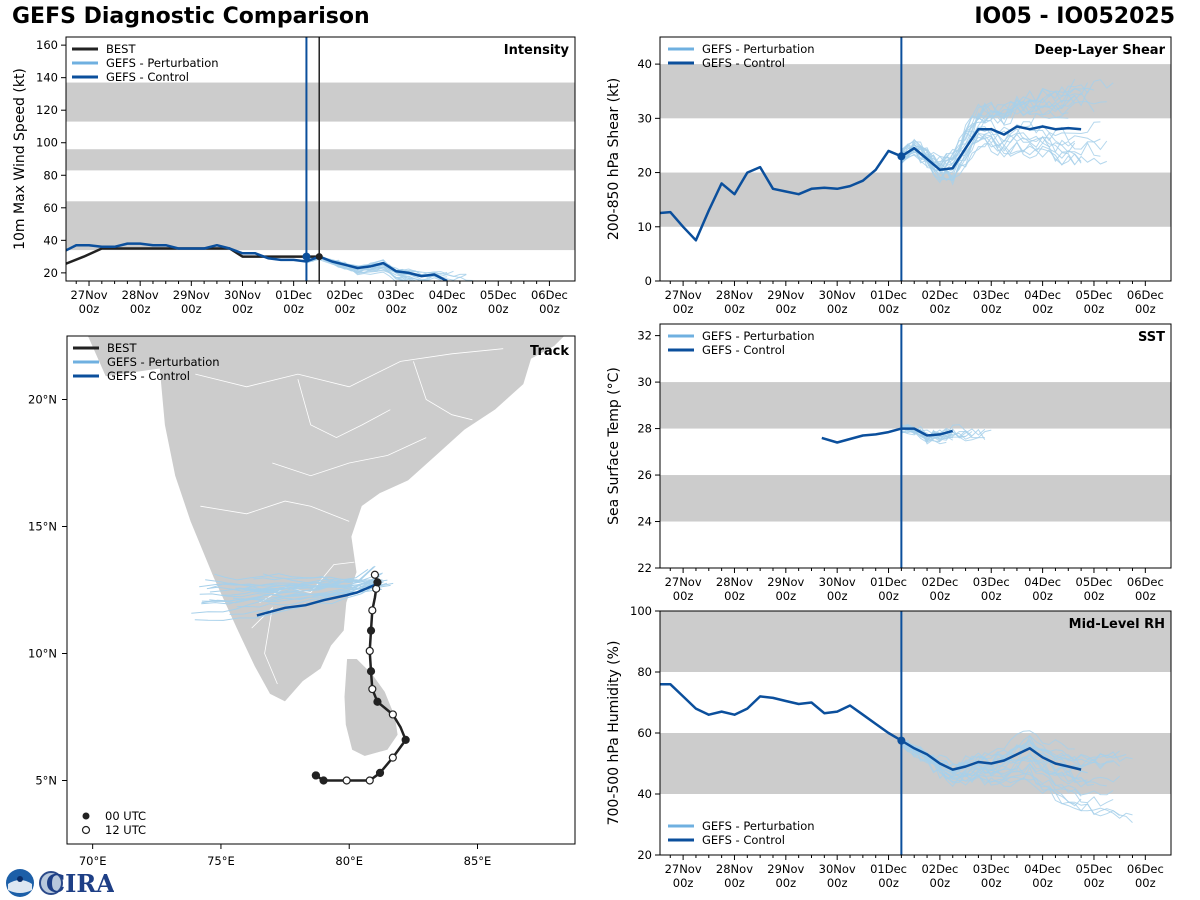 The image size is (1200, 900). I want to click on utc00-marker-icon, so click(86, 816).